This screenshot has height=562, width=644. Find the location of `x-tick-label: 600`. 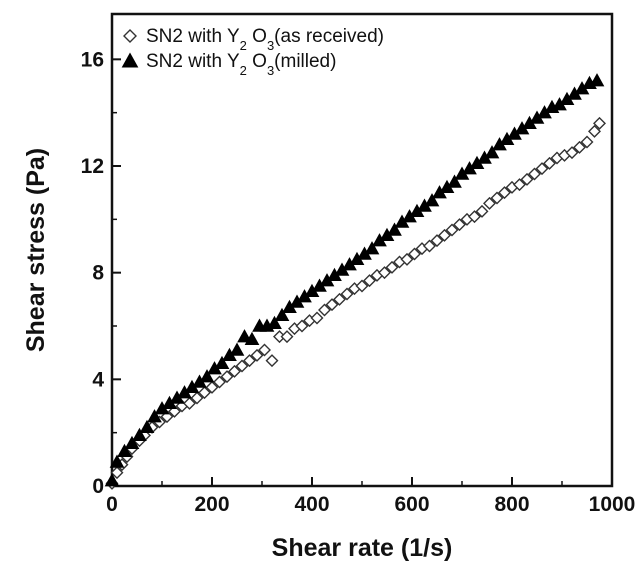

x-tick-label: 600 is located at coordinates (411, 504).